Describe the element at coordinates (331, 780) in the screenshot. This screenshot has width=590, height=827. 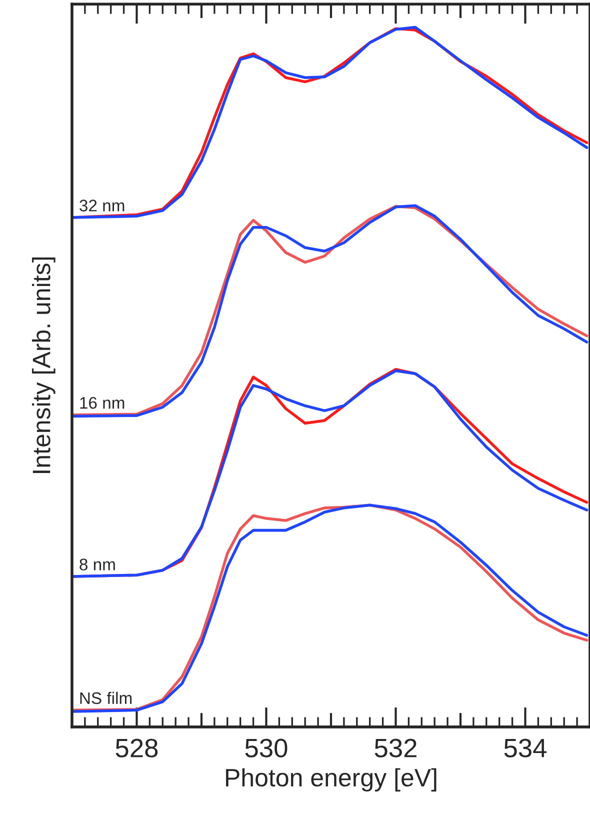
I see `x-axis-title: Photon energy [eV]` at that location.